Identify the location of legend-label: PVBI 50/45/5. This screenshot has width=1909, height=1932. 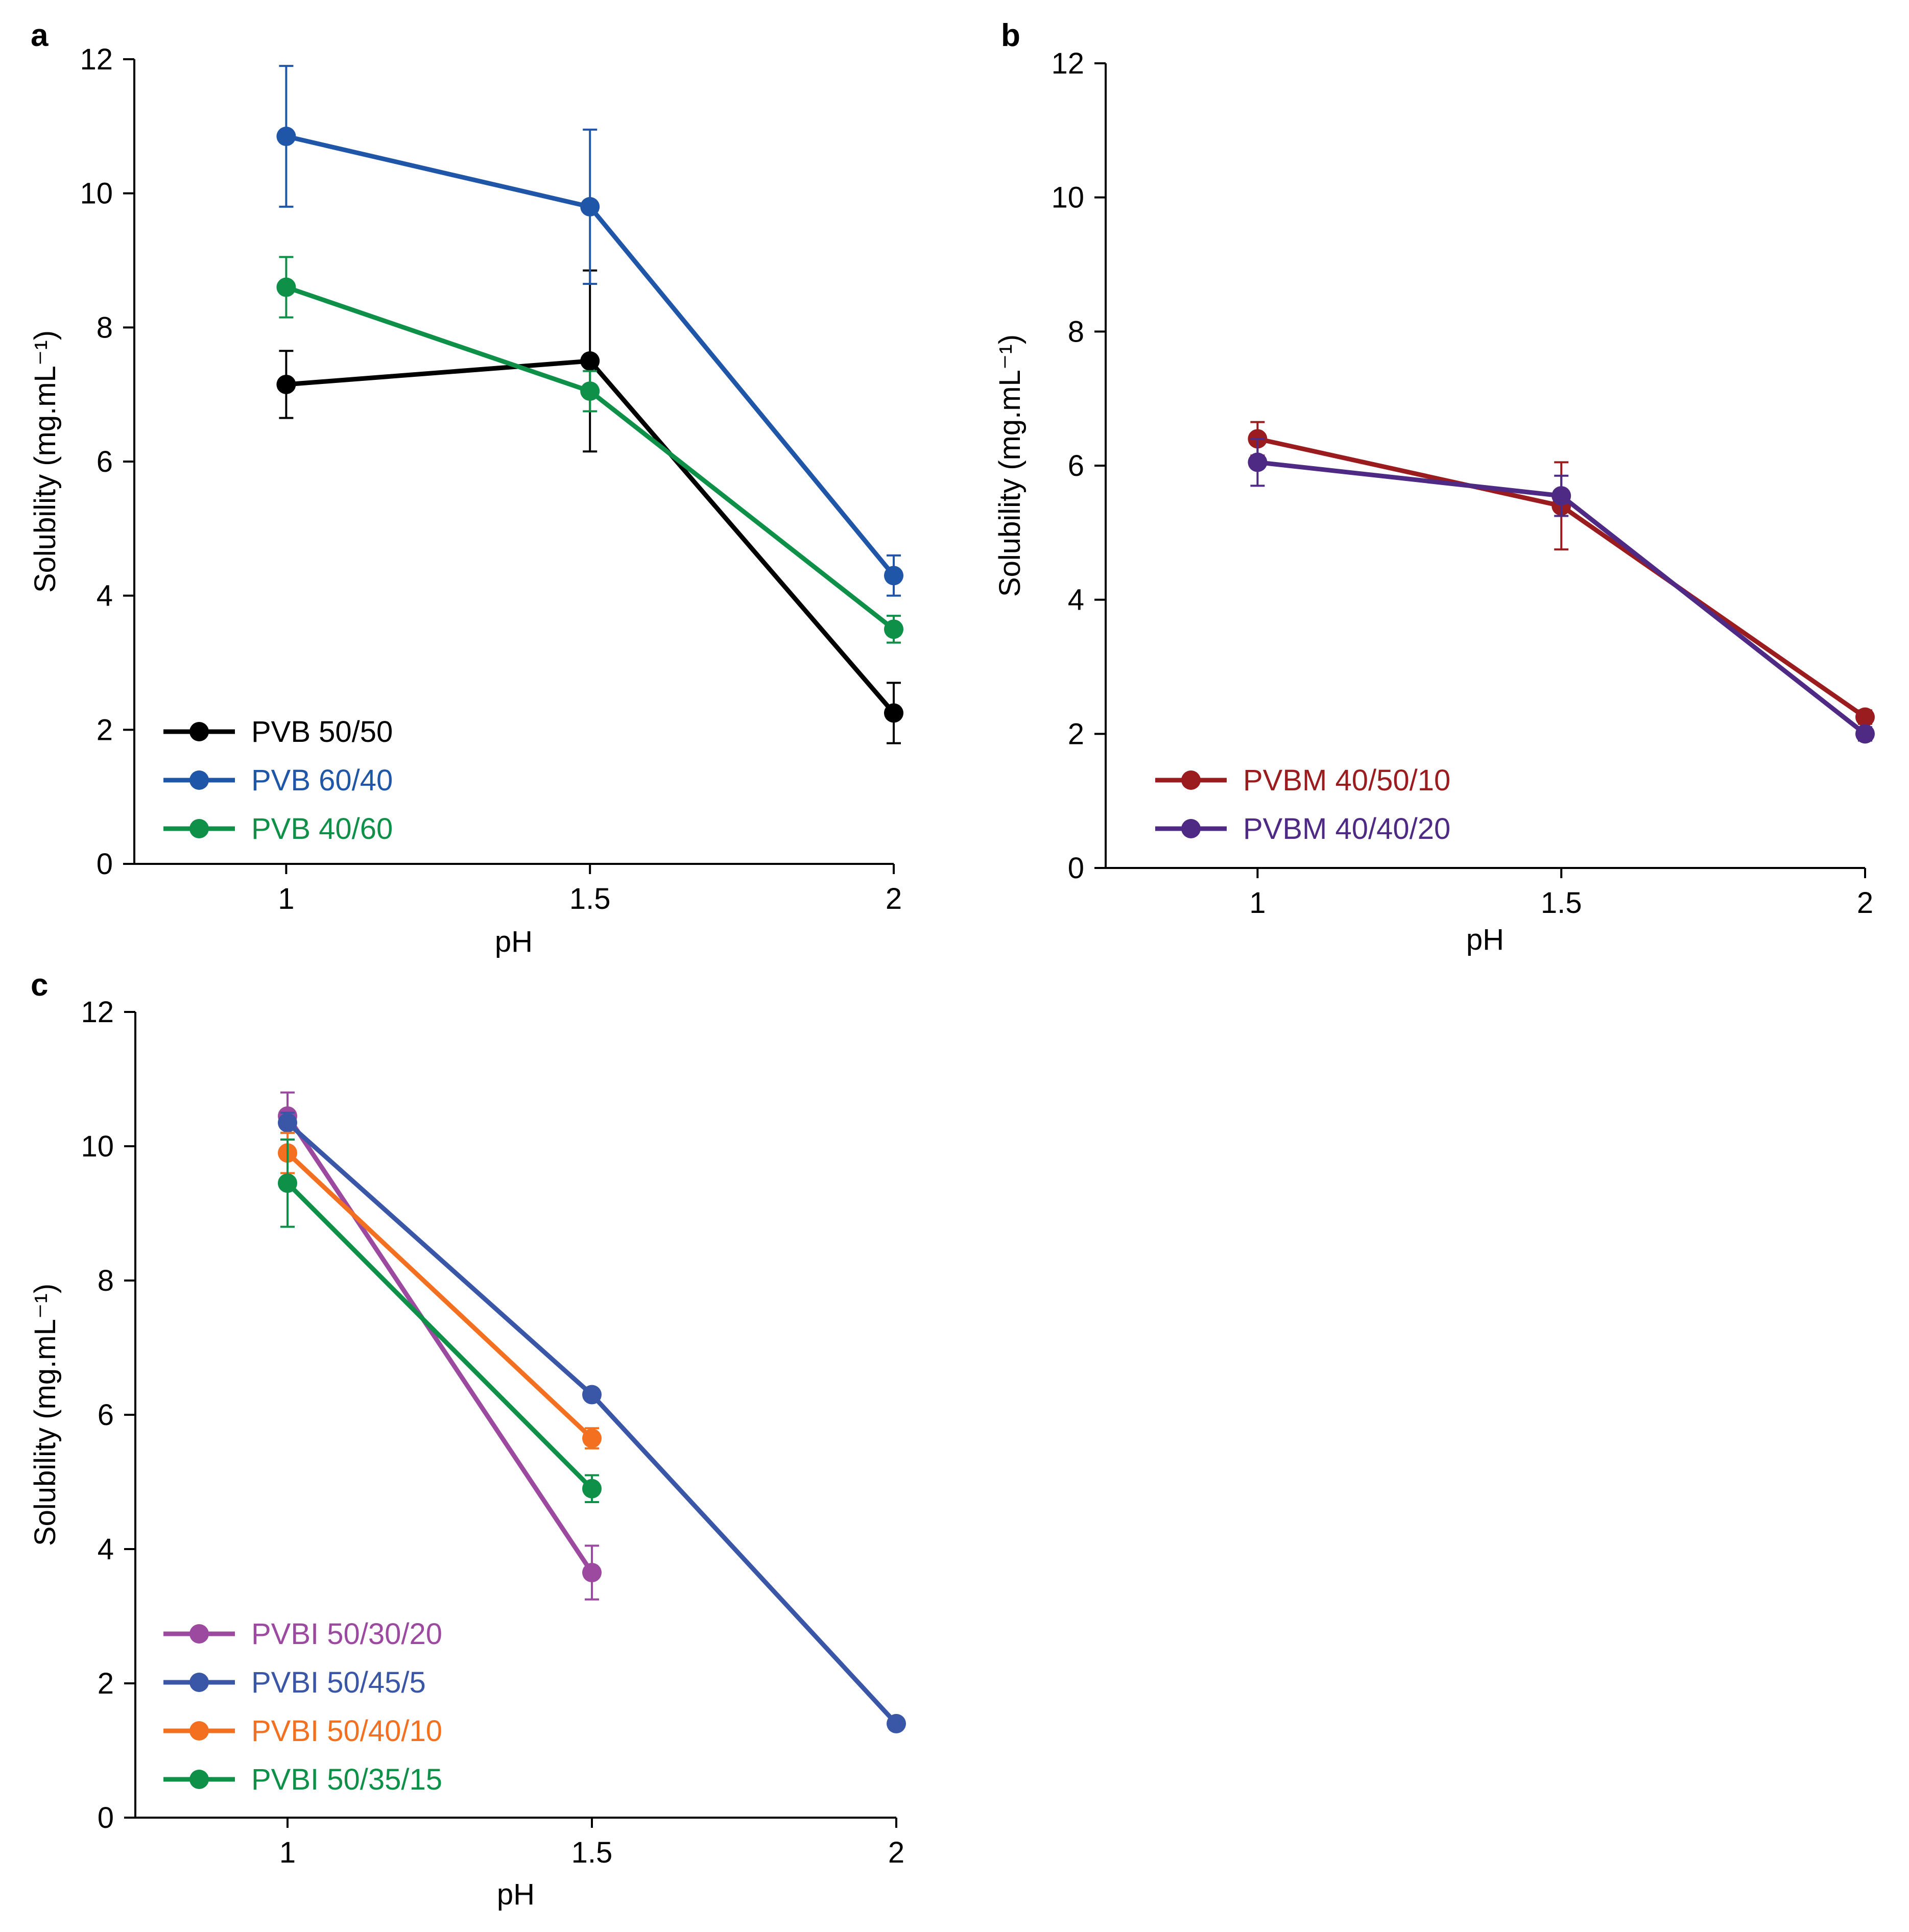
(338, 1683).